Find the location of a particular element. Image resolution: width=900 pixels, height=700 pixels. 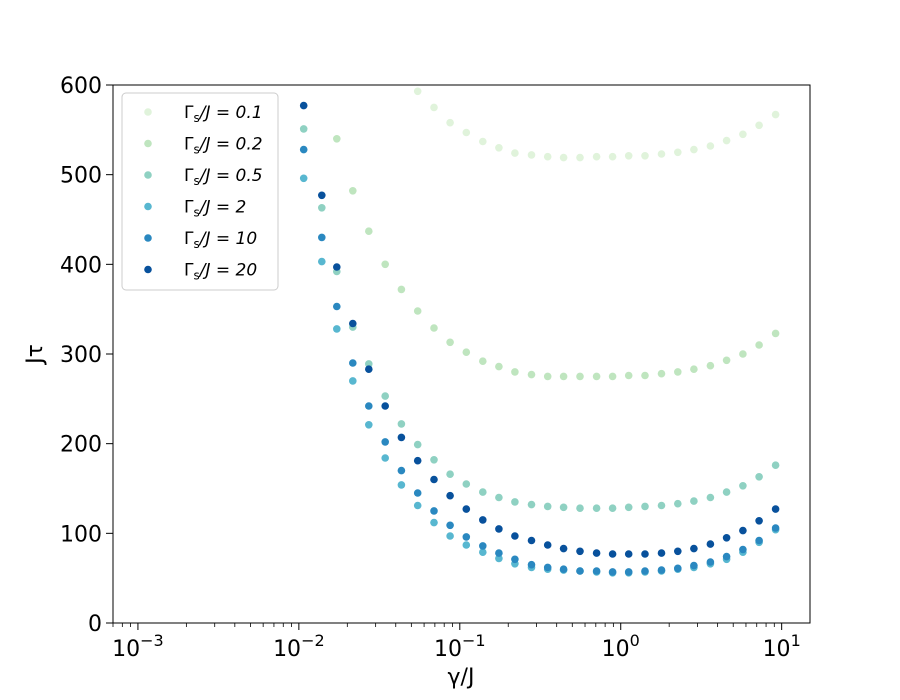

legend-label: Γs/J = 20 is located at coordinates (220, 272).